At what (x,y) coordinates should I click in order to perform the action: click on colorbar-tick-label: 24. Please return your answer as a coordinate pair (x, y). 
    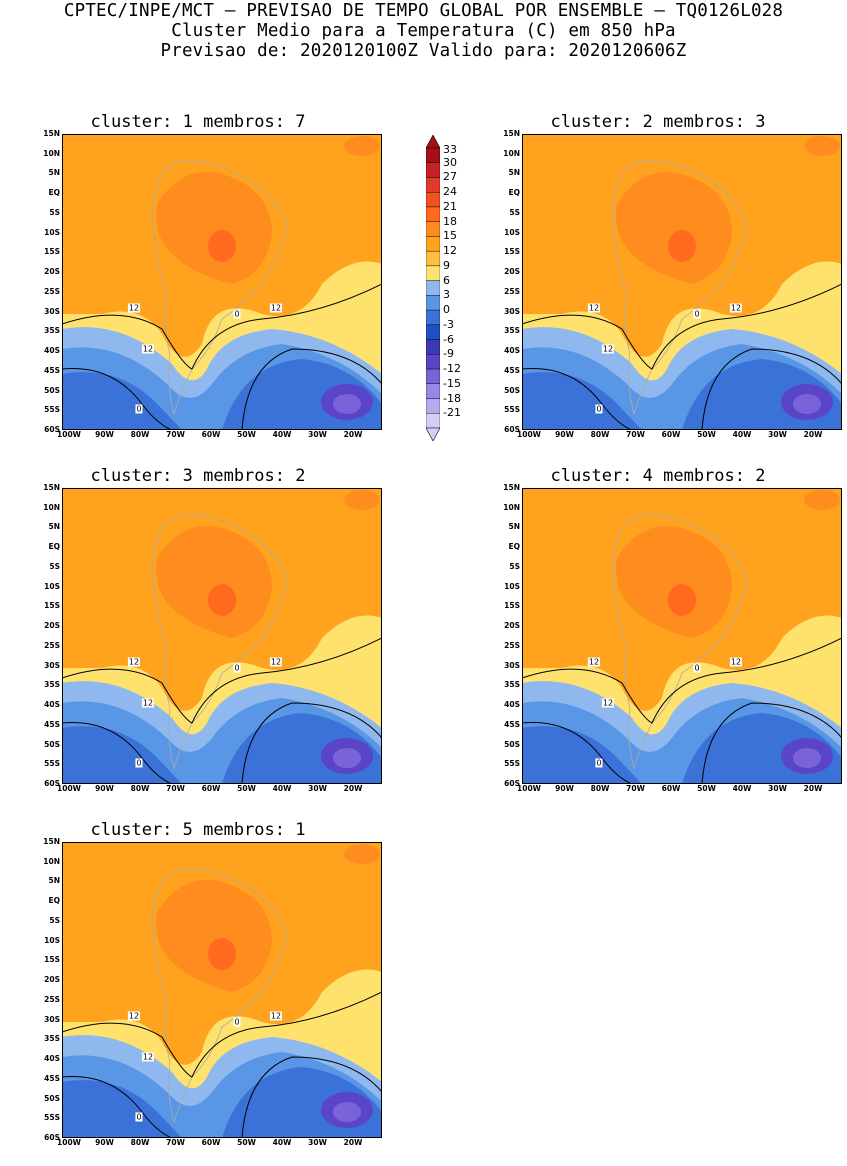
    Looking at the image, I should click on (450, 192).